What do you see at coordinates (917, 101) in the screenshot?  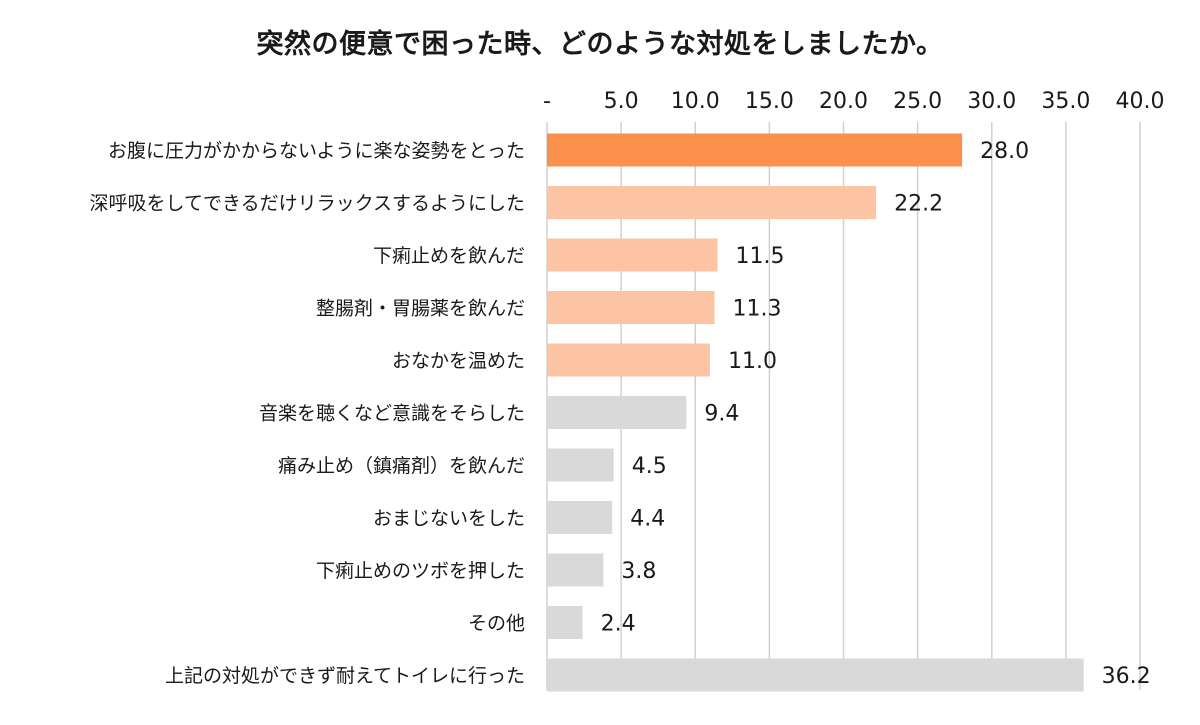 I see `tick-label: 25.0` at bounding box center [917, 101].